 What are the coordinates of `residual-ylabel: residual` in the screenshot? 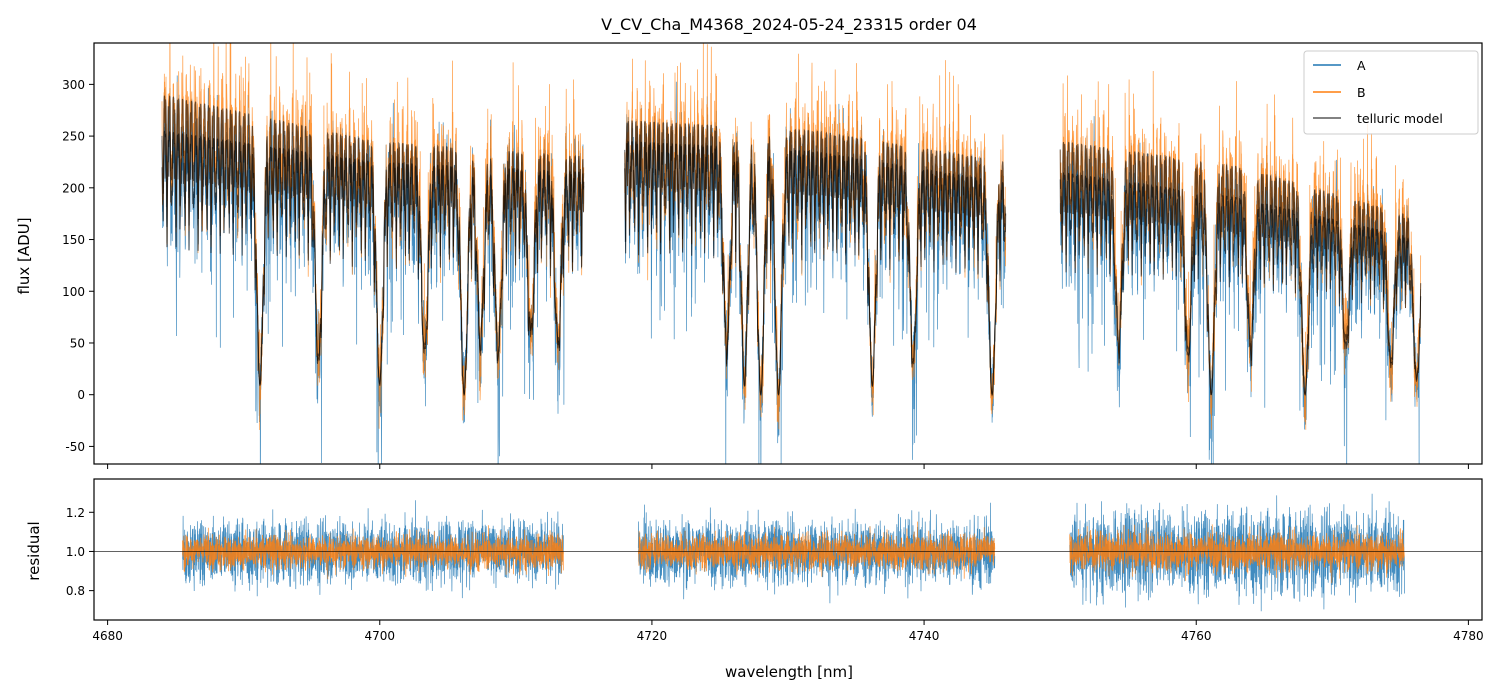 It's located at (34, 550).